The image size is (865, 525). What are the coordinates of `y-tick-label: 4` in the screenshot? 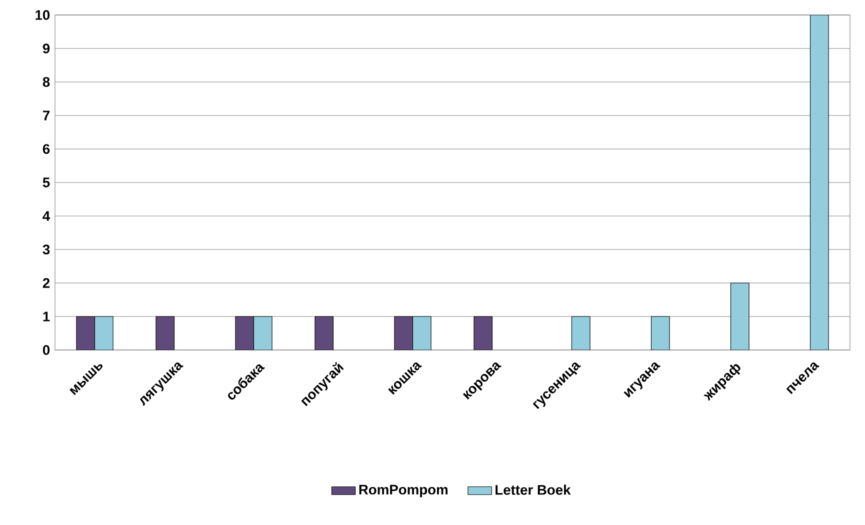 It's located at (46, 216).